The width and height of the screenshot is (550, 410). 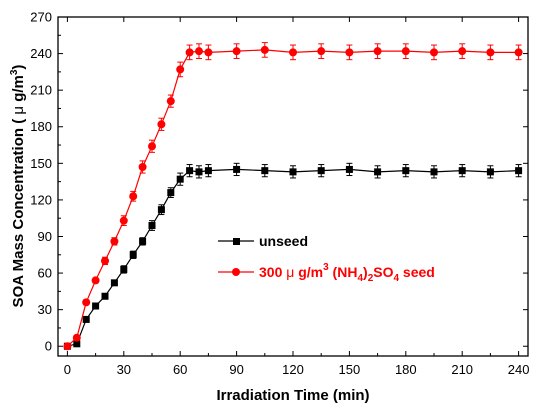 What do you see at coordinates (347, 273) in the screenshot?
I see `legend-label-seed: 300 μ g/m3 (NH4)2SO4 seed` at bounding box center [347, 273].